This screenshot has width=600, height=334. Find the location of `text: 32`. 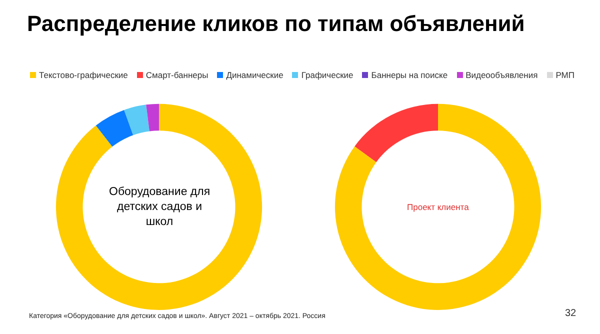

text: 32 is located at coordinates (571, 313).